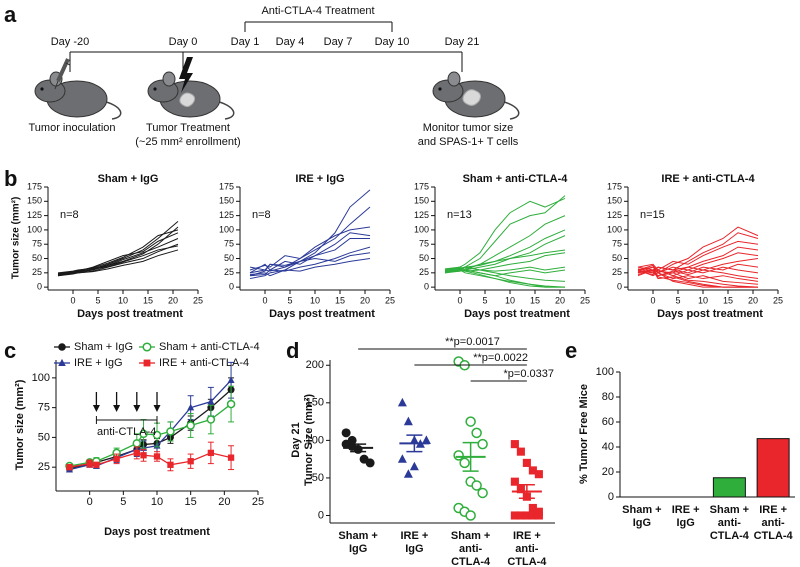  What do you see at coordinates (10, 350) in the screenshot?
I see `panel-letter: c` at bounding box center [10, 350].